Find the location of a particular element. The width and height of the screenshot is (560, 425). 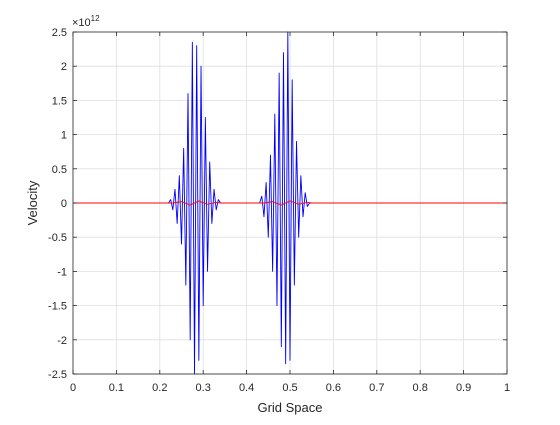

y-tick-label: 1 is located at coordinates (64, 136).